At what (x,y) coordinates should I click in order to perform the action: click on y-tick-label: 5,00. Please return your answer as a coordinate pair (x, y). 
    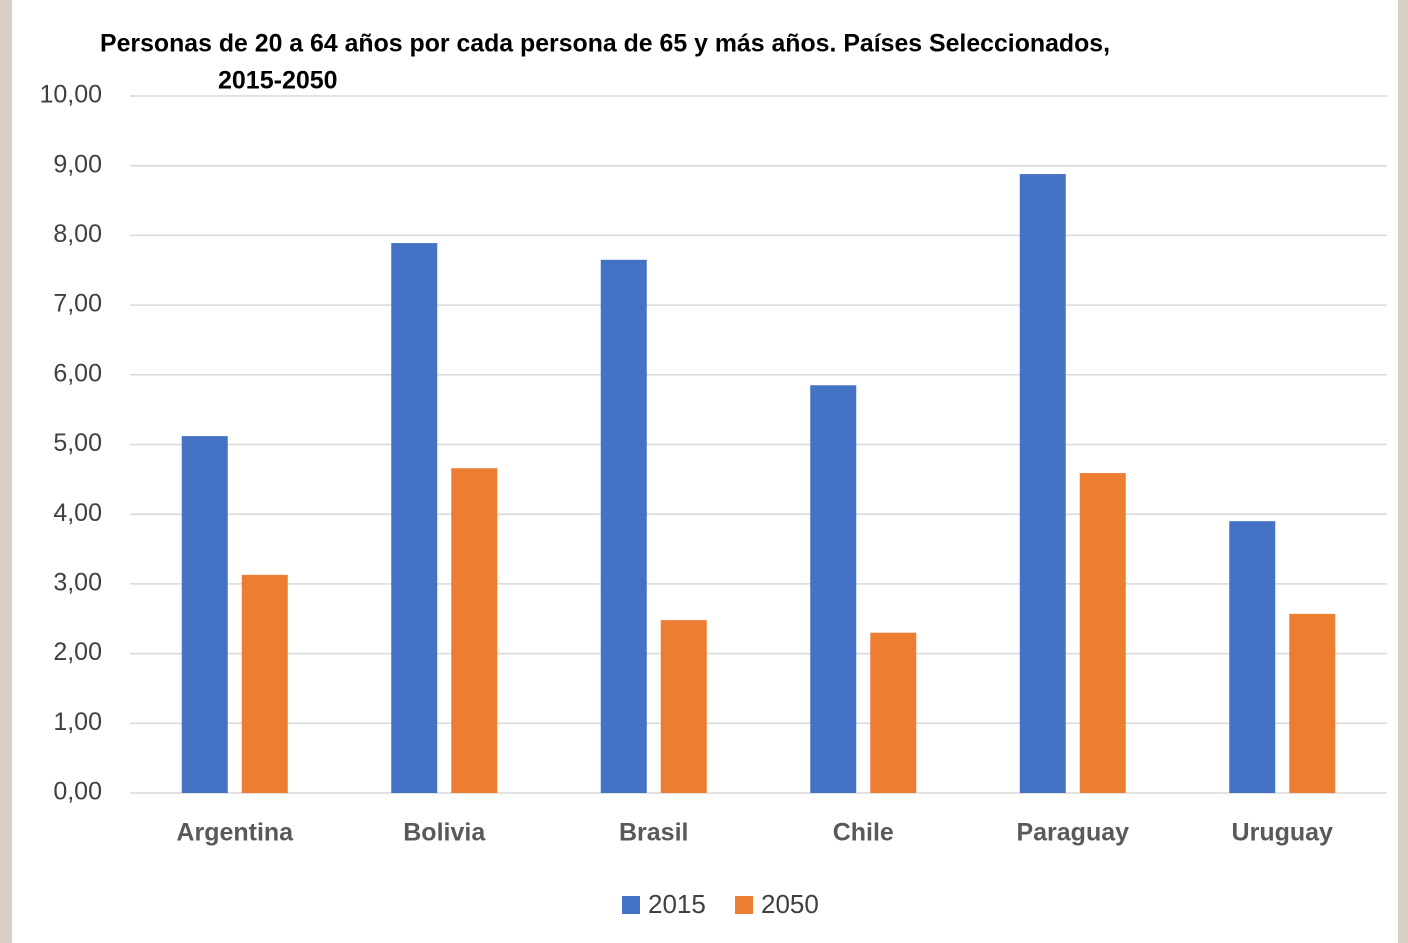
    Looking at the image, I should click on (77, 443).